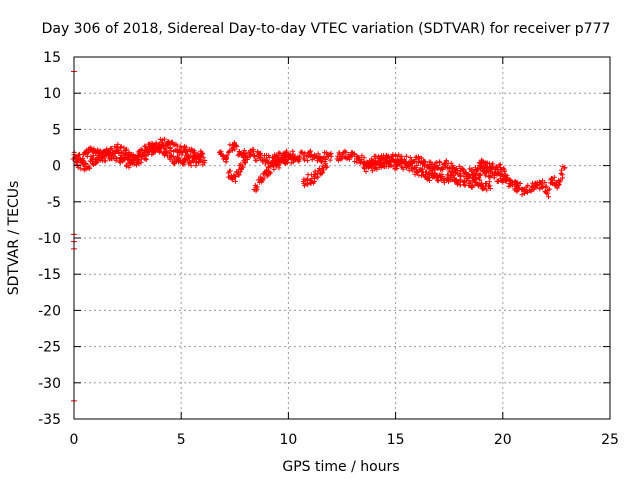  I want to click on x-axis-label: GPS time / hours, so click(340, 467).